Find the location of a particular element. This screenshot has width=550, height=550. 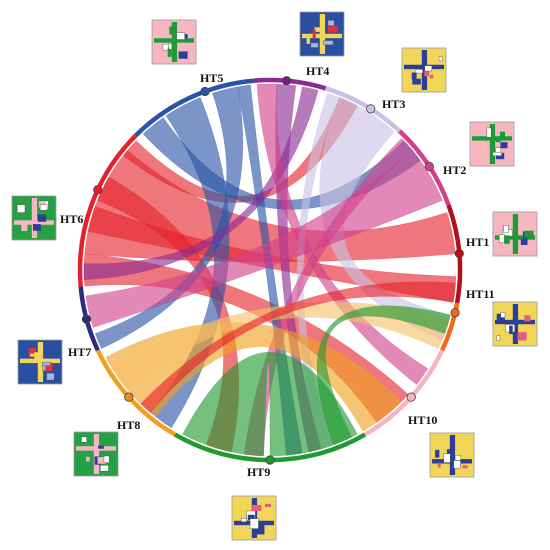

thumbnail-ht4 is located at coordinates (322, 34).